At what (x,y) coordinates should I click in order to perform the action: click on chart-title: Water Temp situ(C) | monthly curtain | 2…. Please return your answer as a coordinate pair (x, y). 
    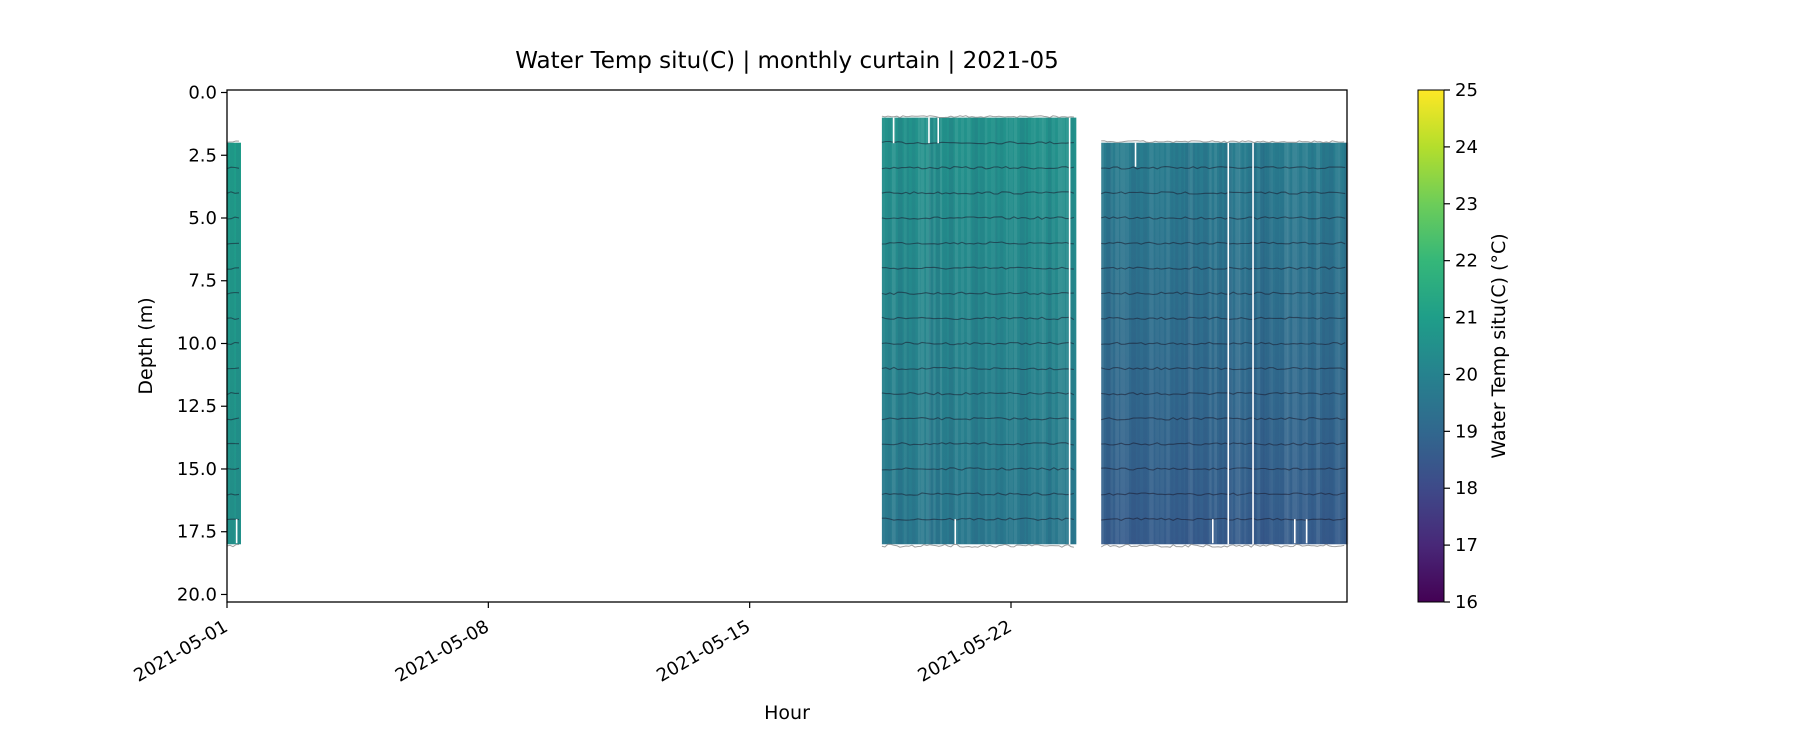
    Looking at the image, I should click on (786, 61).